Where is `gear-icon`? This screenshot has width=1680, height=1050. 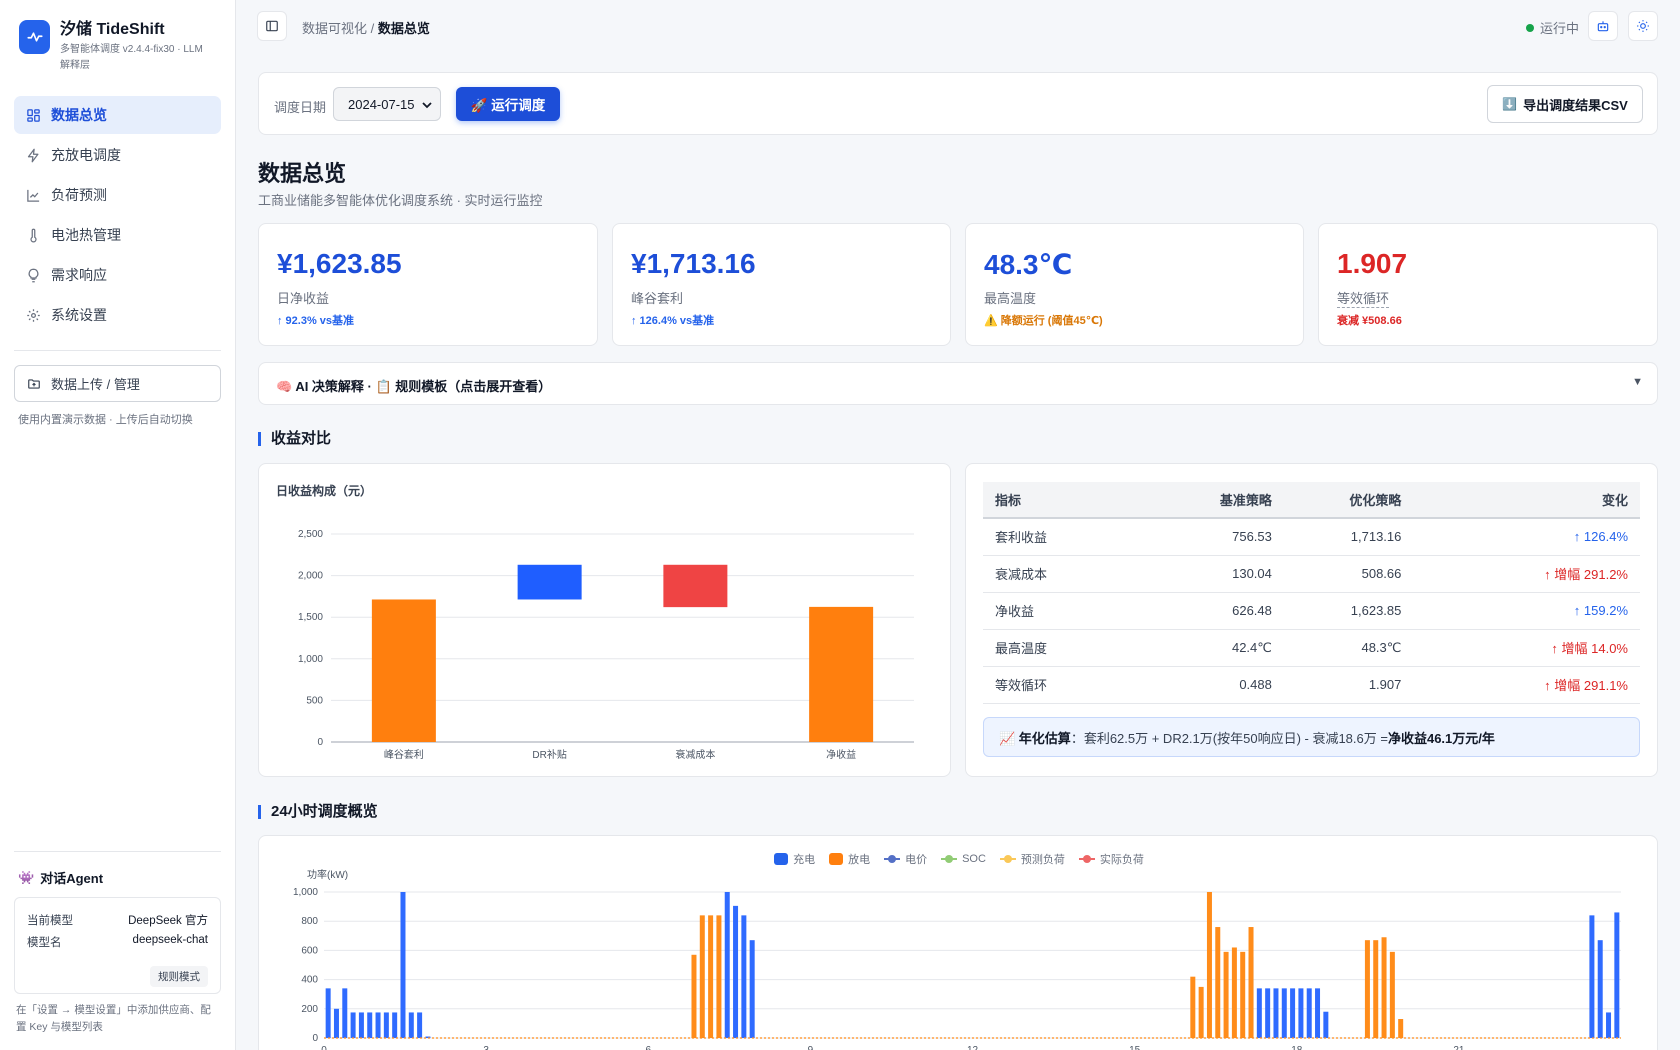
gear-icon is located at coordinates (33, 315).